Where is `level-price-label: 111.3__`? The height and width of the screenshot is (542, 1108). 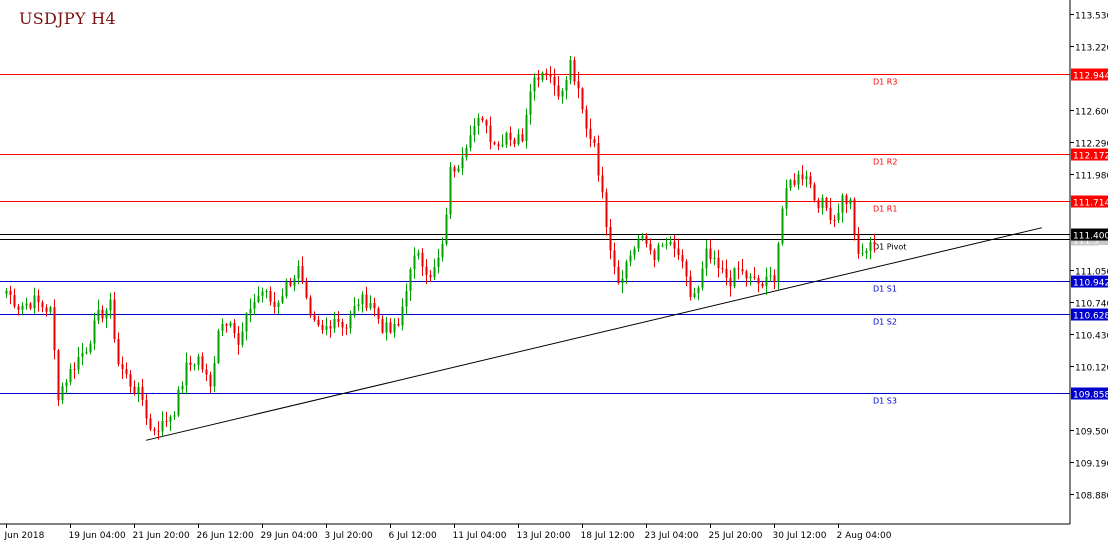 level-price-label: 111.3__ is located at coordinates (1090, 242).